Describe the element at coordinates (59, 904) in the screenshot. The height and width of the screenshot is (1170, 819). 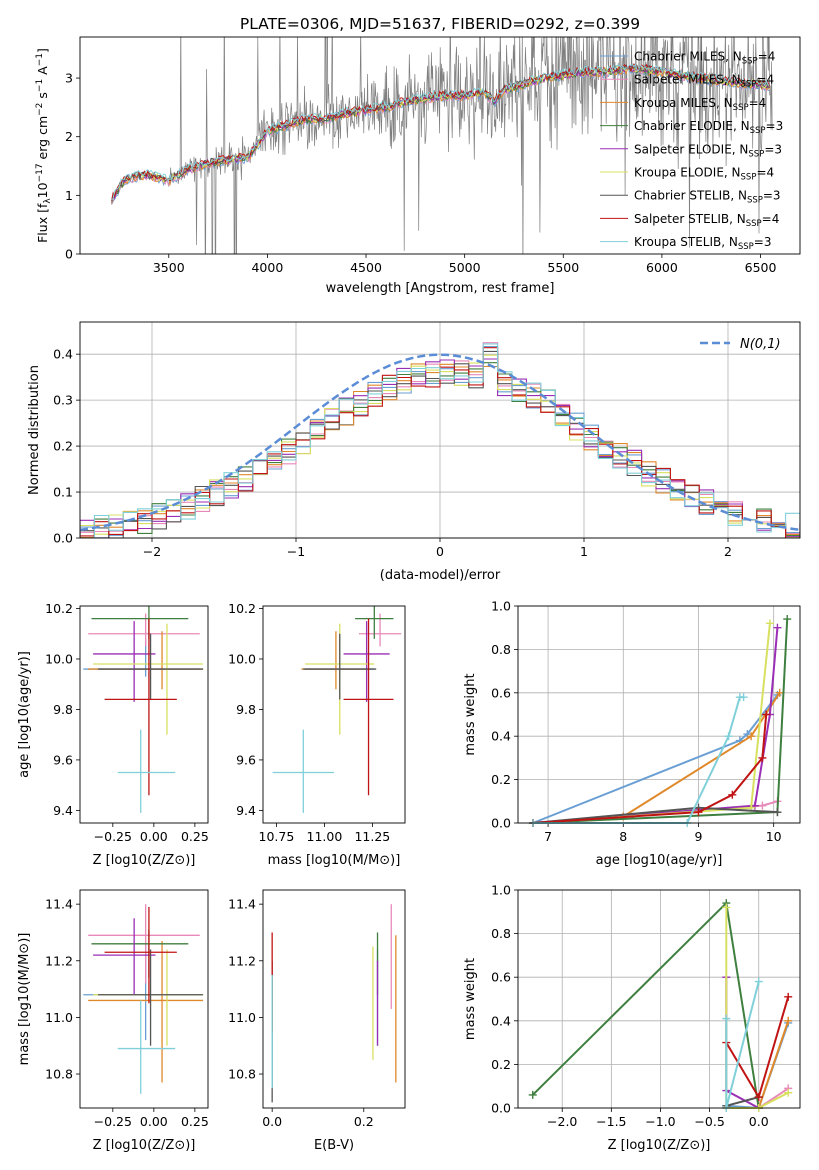
I see `y-tick-label: 11.4` at that location.